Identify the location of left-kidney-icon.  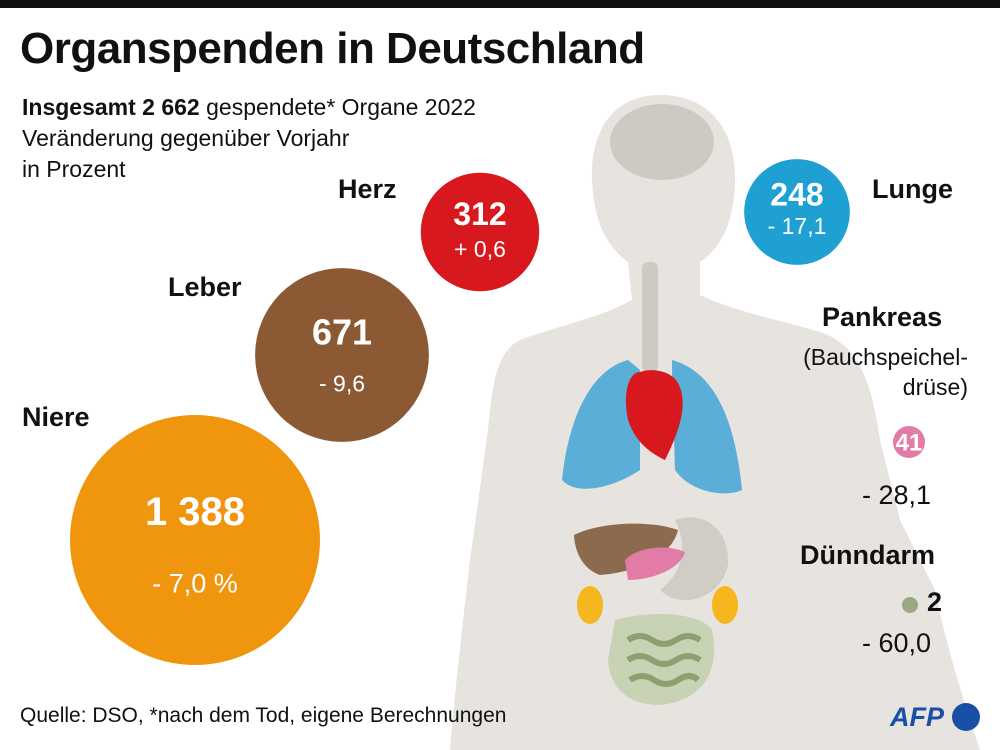
(590, 605).